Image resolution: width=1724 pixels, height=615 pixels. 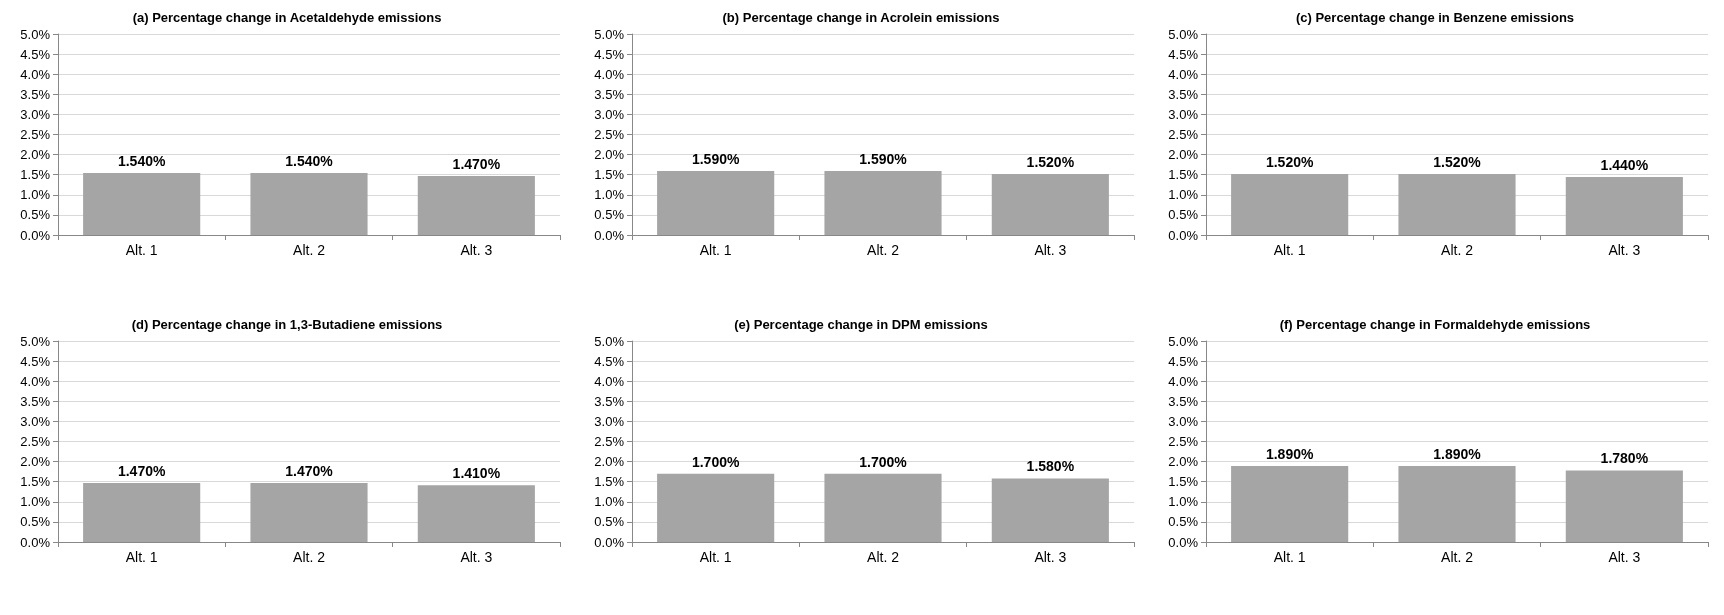 What do you see at coordinates (287, 17) in the screenshot?
I see `chart-title: (a) Percentage change in Acetaldehyde emissions` at bounding box center [287, 17].